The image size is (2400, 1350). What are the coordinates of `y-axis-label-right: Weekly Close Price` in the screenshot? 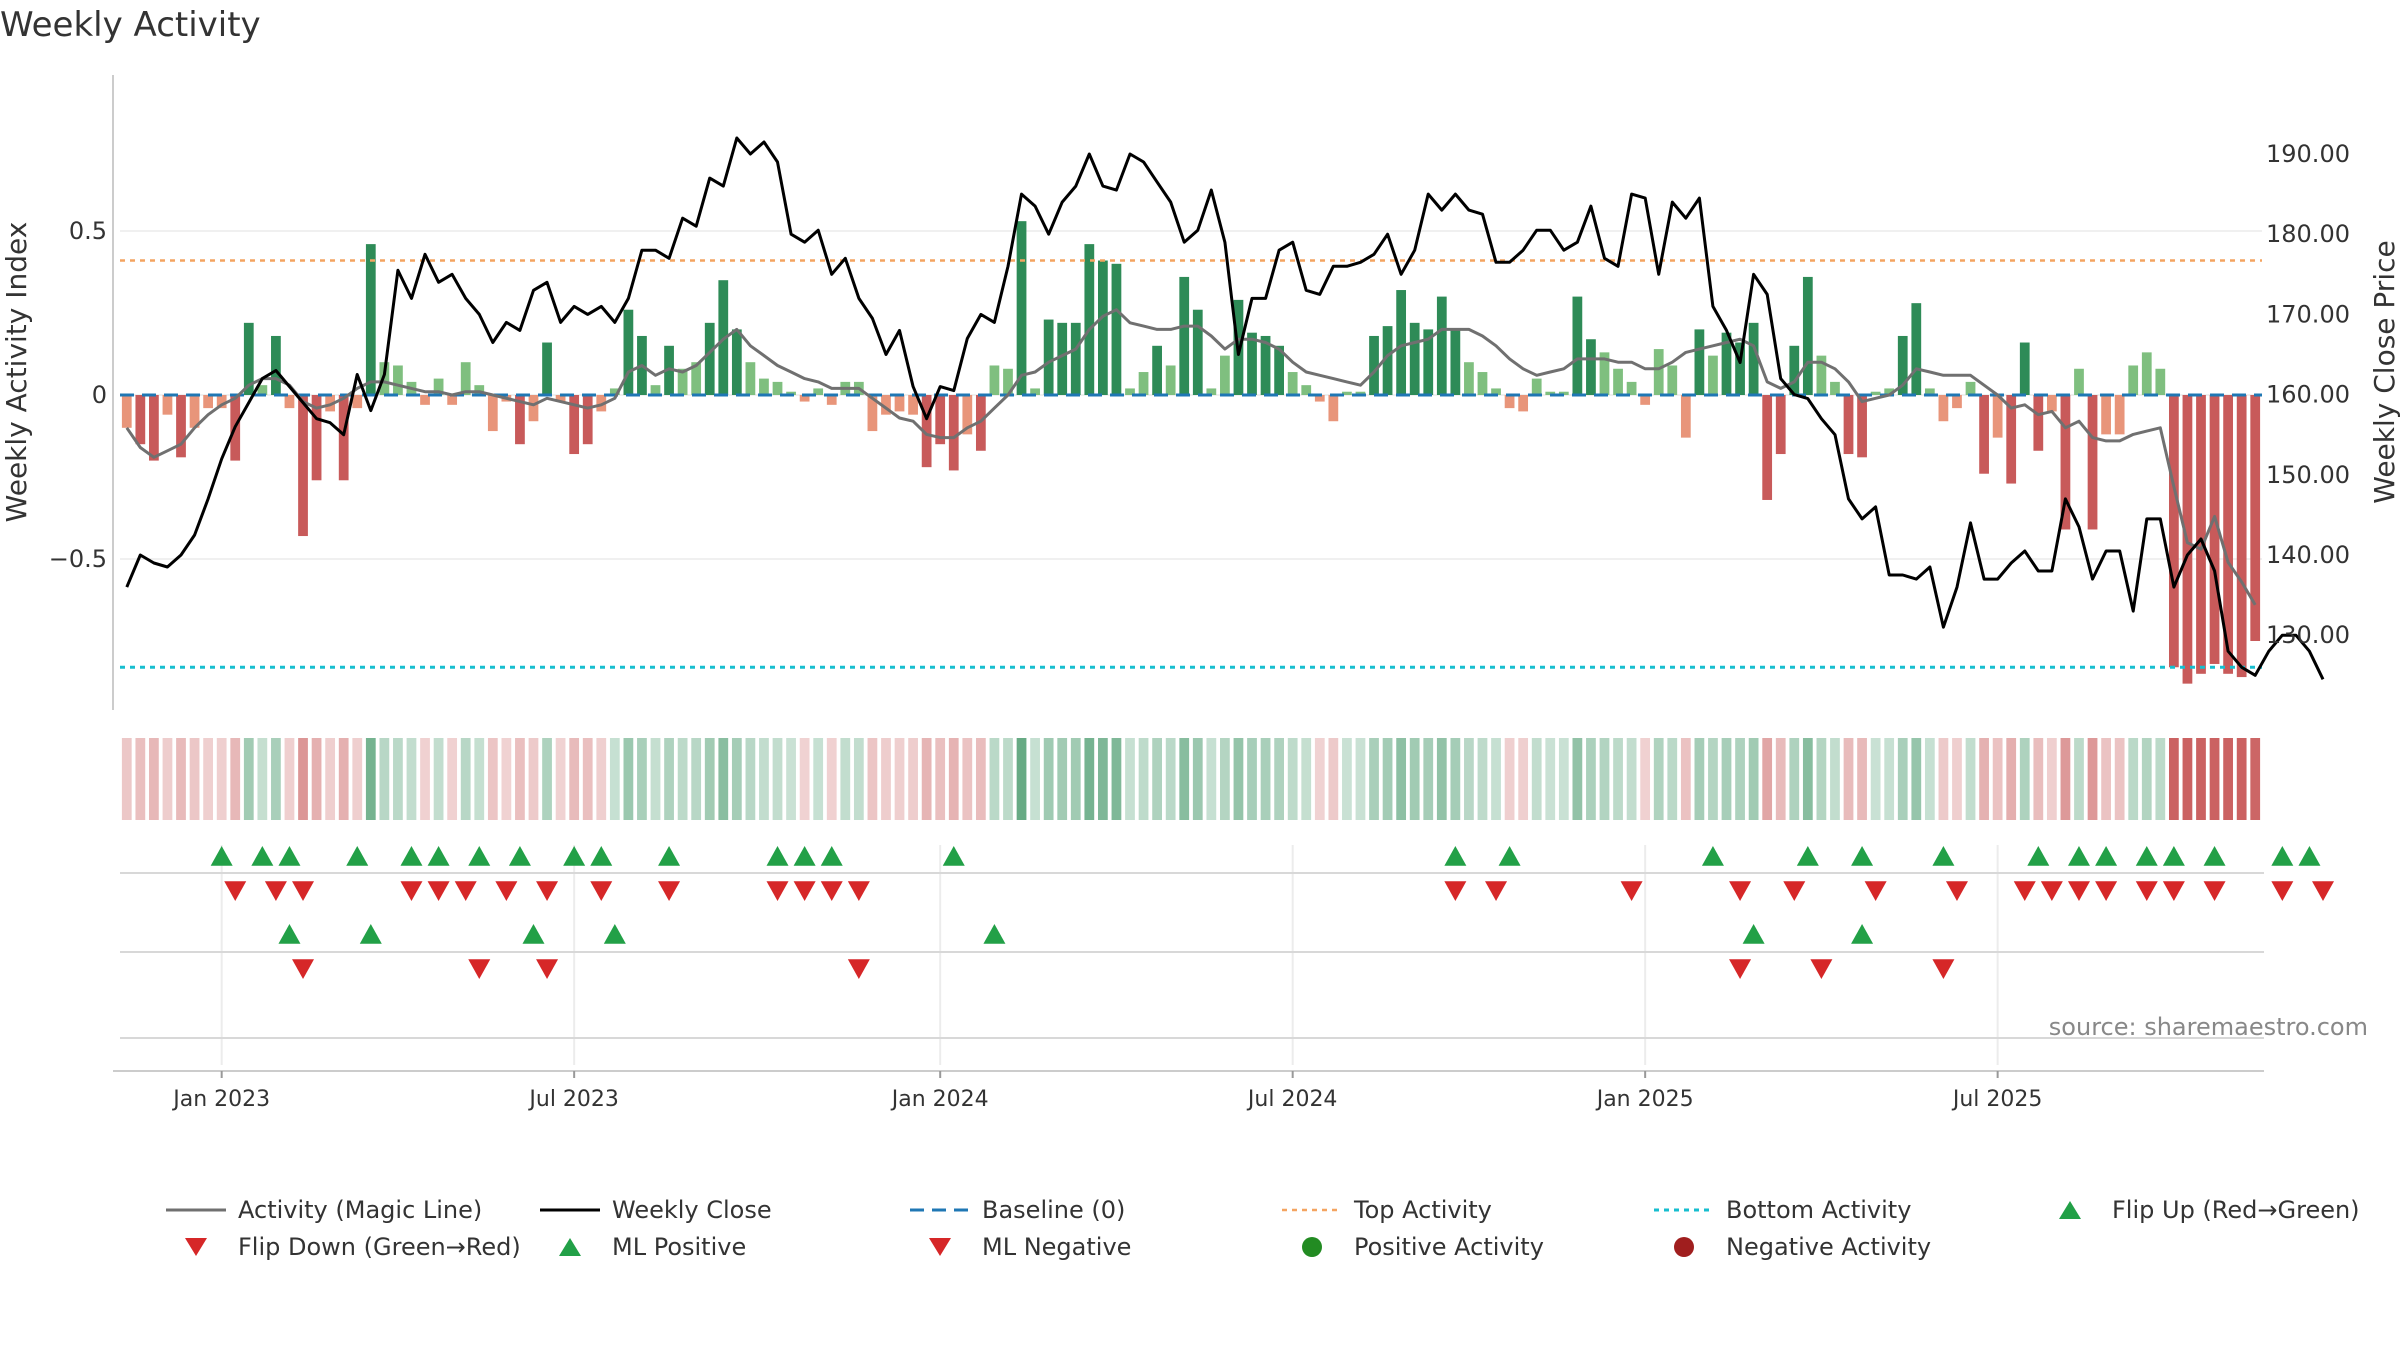 It's located at (2384, 371).